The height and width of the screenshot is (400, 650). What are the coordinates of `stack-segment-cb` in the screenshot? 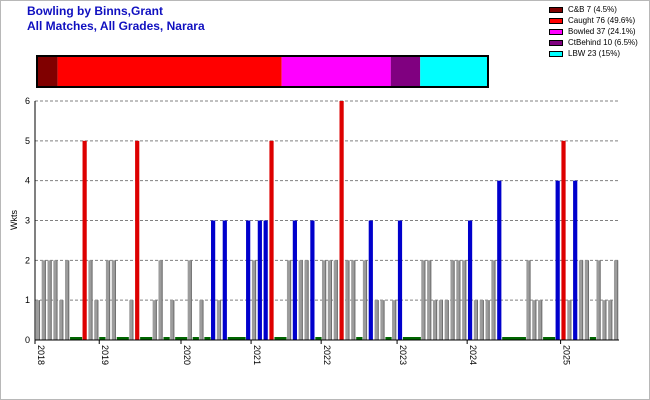 It's located at (47, 71).